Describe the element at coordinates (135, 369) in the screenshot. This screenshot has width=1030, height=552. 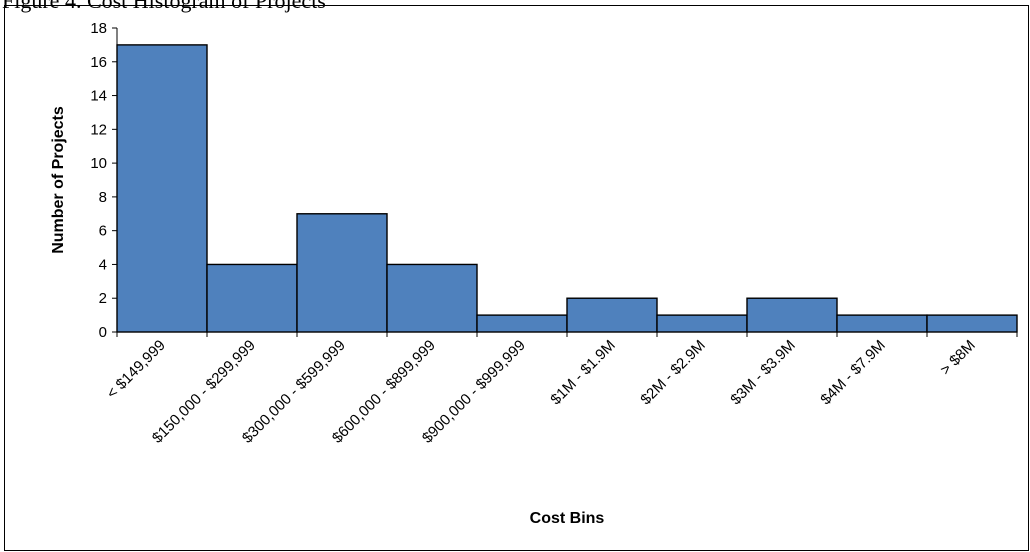
I see `x-tick-label: < $149,999` at that location.